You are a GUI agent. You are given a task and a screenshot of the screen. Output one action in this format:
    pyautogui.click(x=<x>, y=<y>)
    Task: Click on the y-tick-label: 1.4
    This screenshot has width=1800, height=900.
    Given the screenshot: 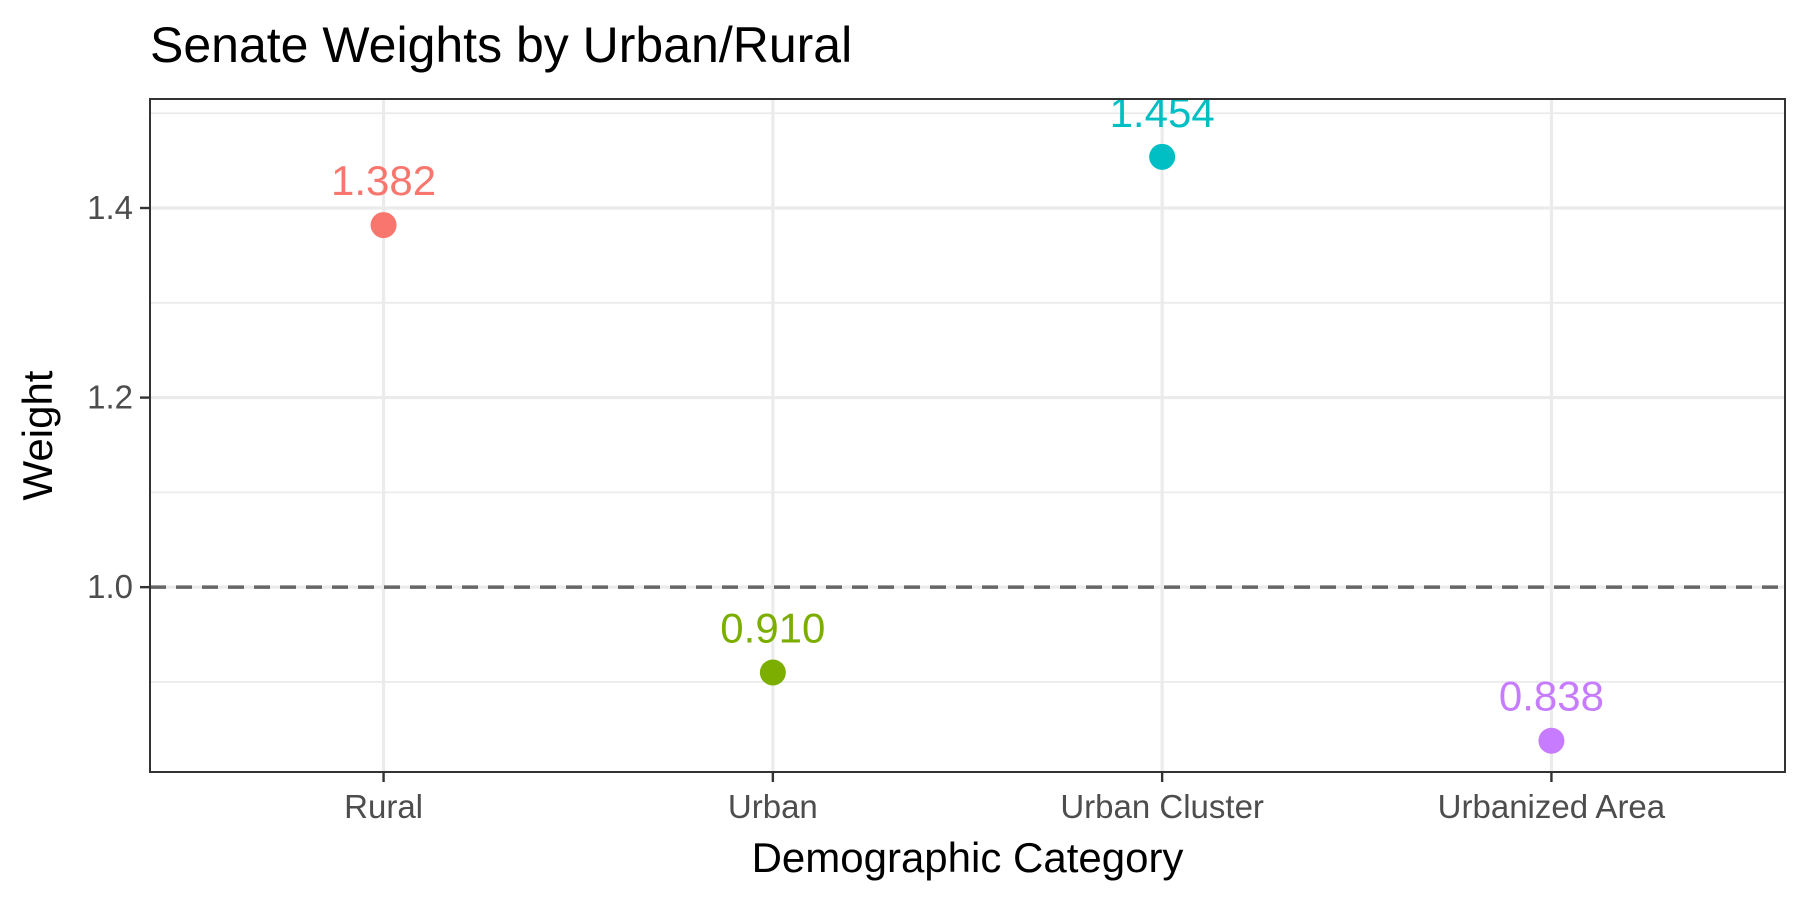 What is the action you would take?
    pyautogui.click(x=110, y=207)
    